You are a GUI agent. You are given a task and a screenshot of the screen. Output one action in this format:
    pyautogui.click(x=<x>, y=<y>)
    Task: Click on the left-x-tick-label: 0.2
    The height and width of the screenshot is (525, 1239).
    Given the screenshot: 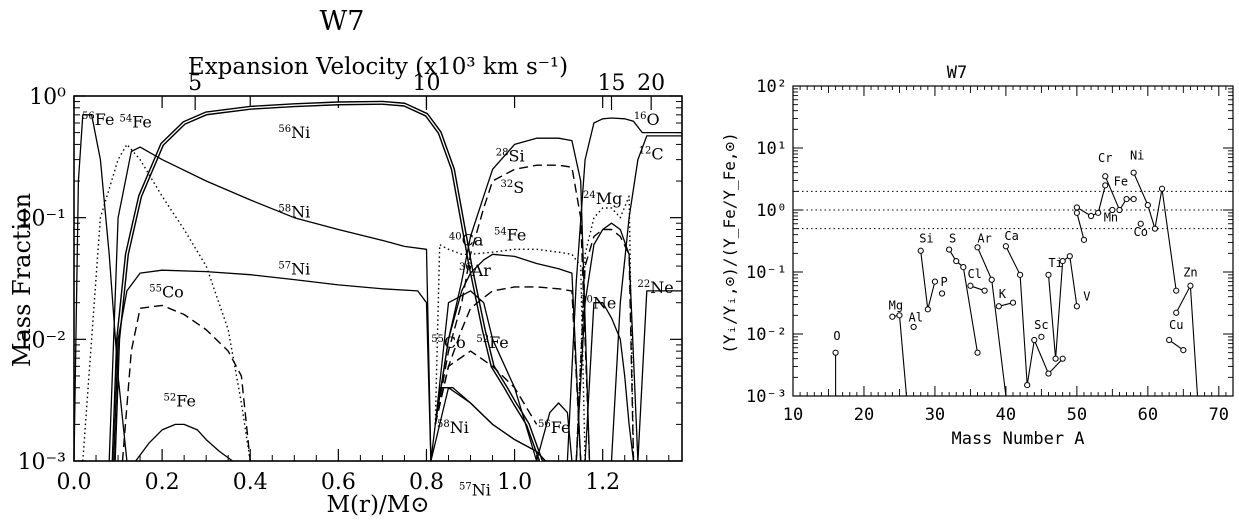 What is the action you would take?
    pyautogui.click(x=162, y=482)
    